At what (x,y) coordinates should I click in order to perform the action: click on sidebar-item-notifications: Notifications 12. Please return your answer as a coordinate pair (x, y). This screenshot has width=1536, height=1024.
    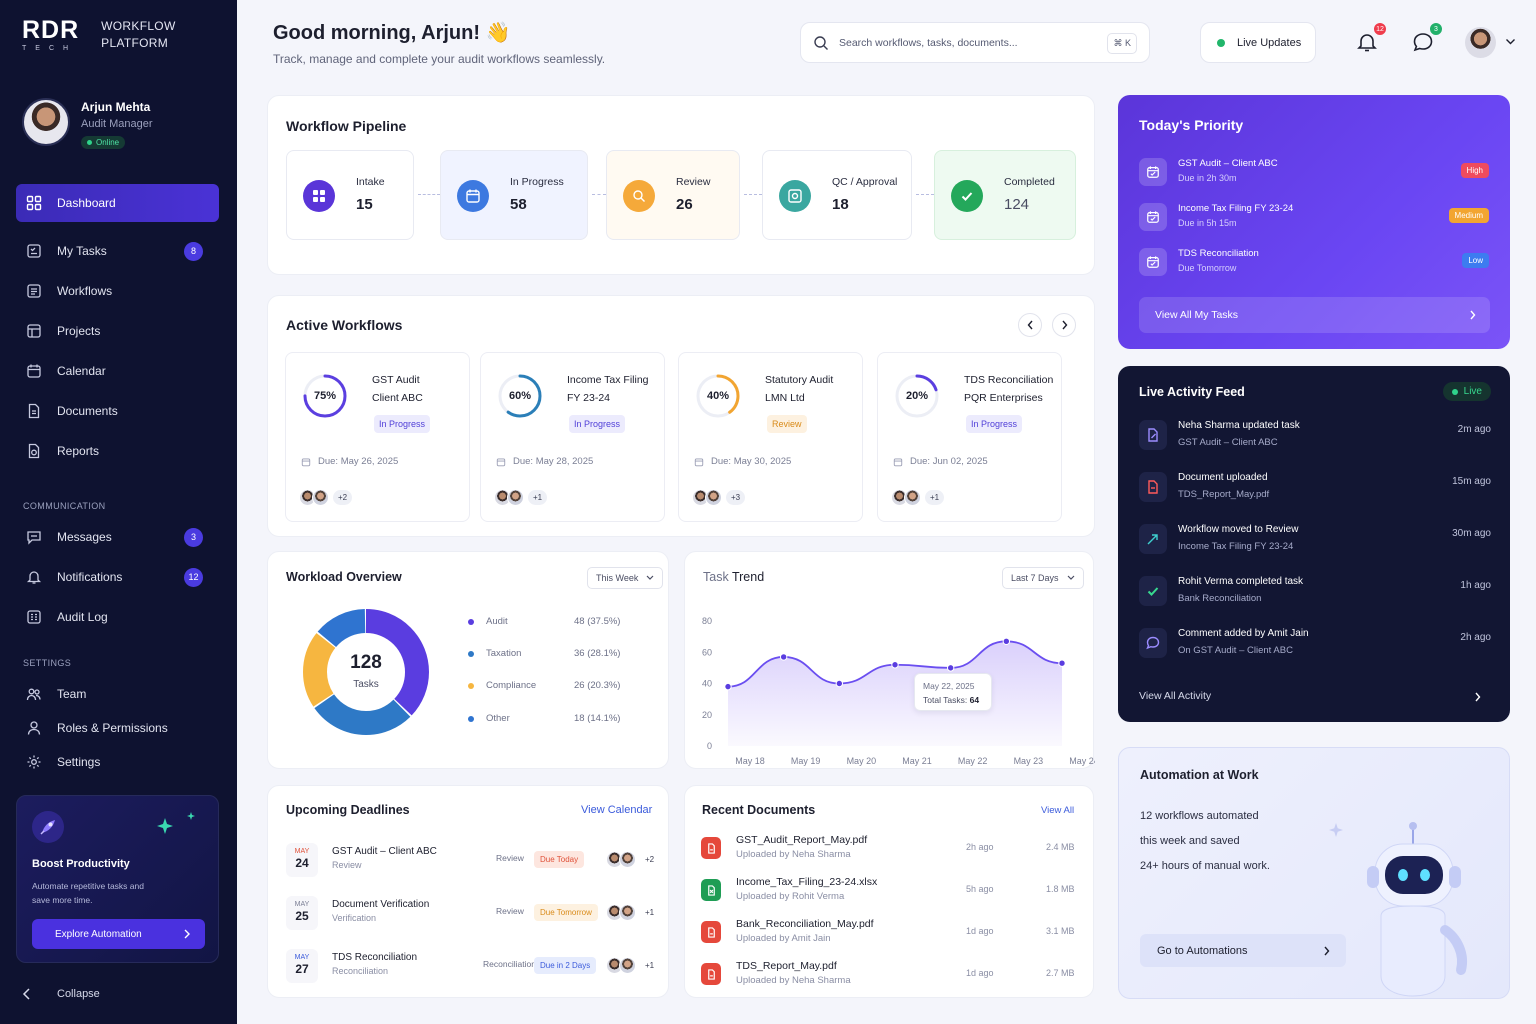
    Looking at the image, I should click on (117, 577).